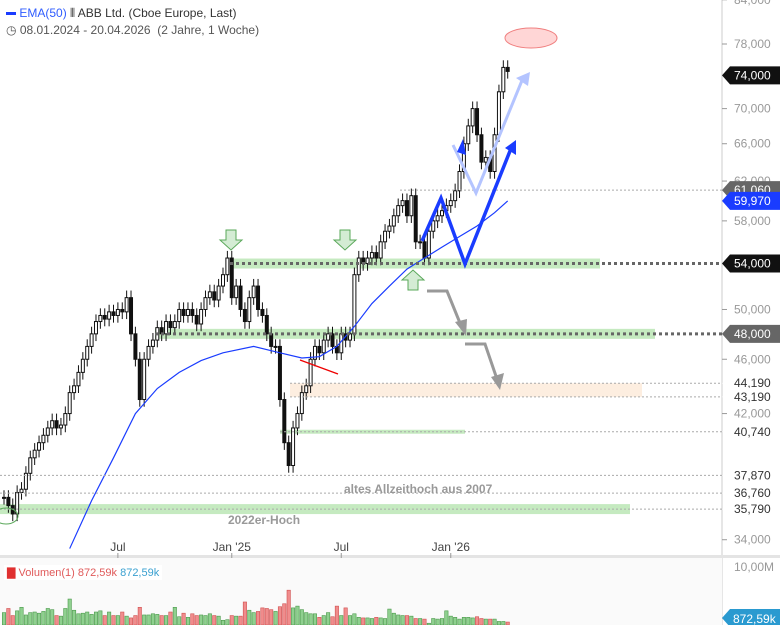 This screenshot has height=625, width=780. I want to click on bar-chart-icon: ▇, so click(11, 573).